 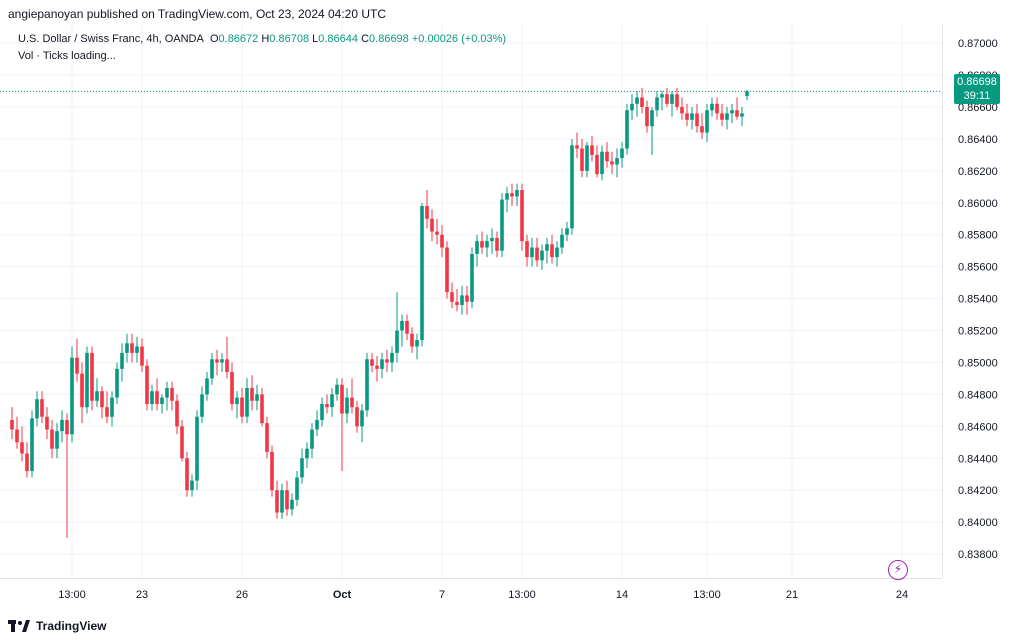 I want to click on price-tick-label: 0.84200, so click(x=978, y=491).